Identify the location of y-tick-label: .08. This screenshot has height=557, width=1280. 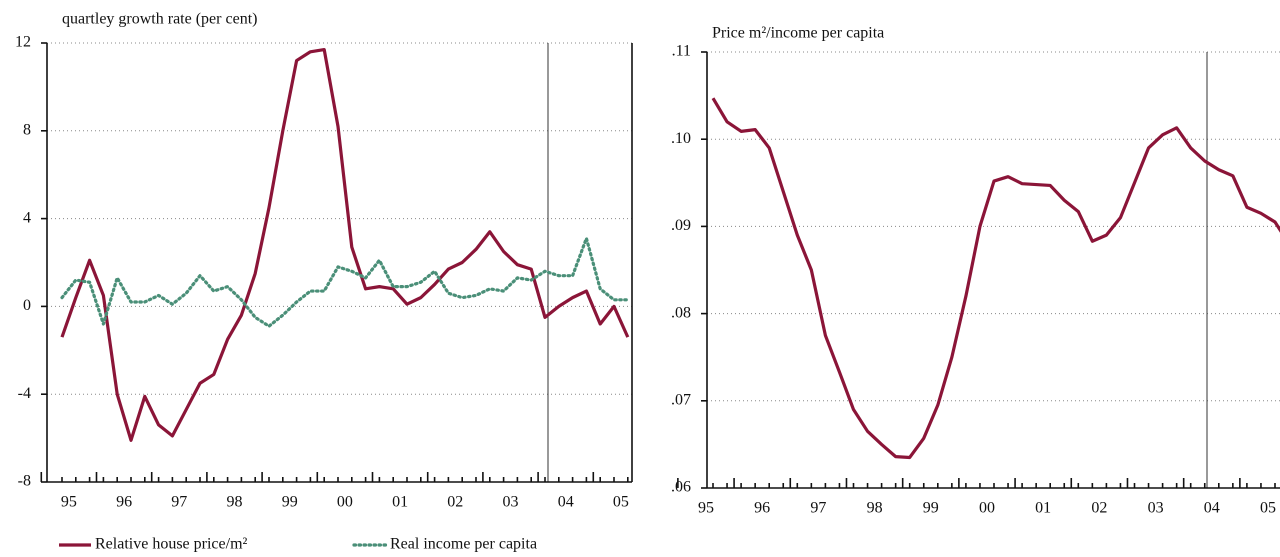
(681, 312).